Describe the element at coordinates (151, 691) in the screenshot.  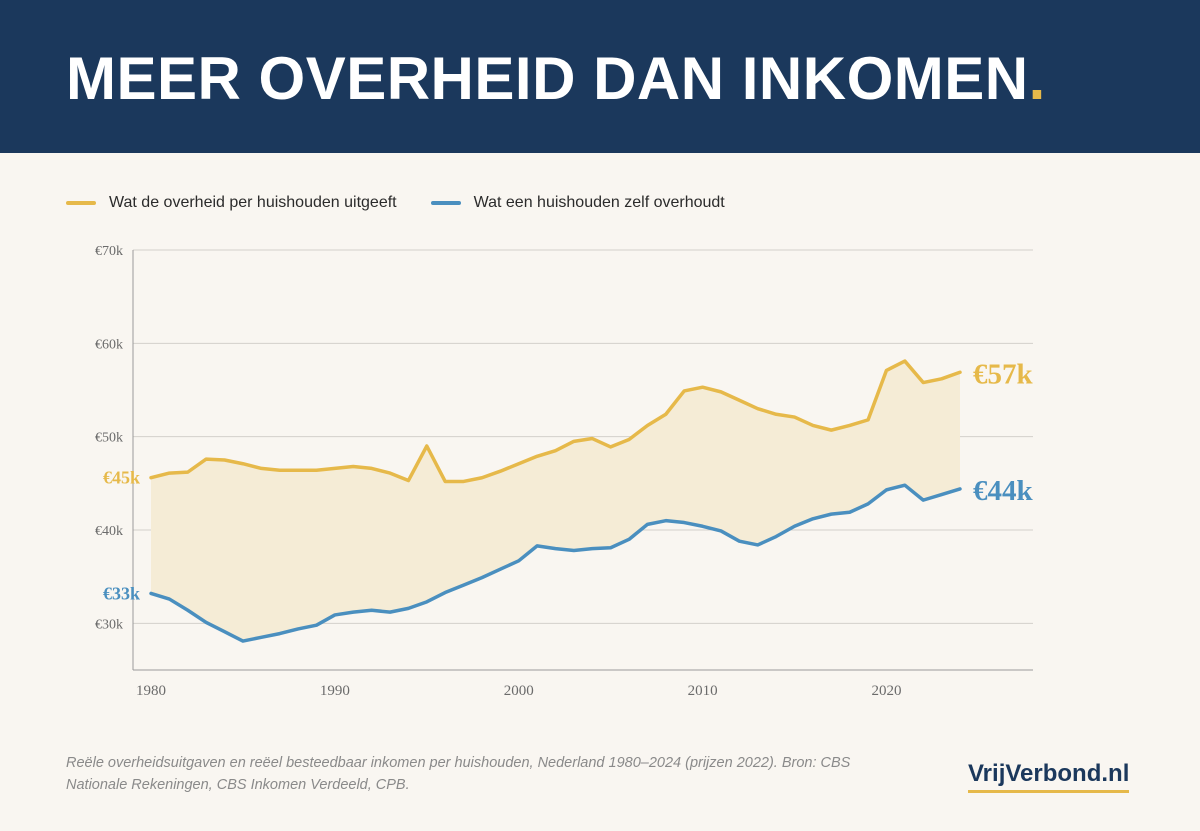
I see `x-tick-label: 1980` at that location.